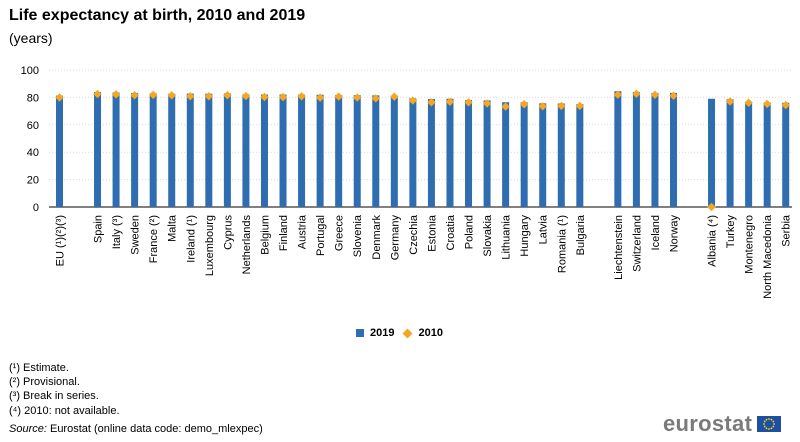  I want to click on x-category-label: Lithuania, so click(507, 237).